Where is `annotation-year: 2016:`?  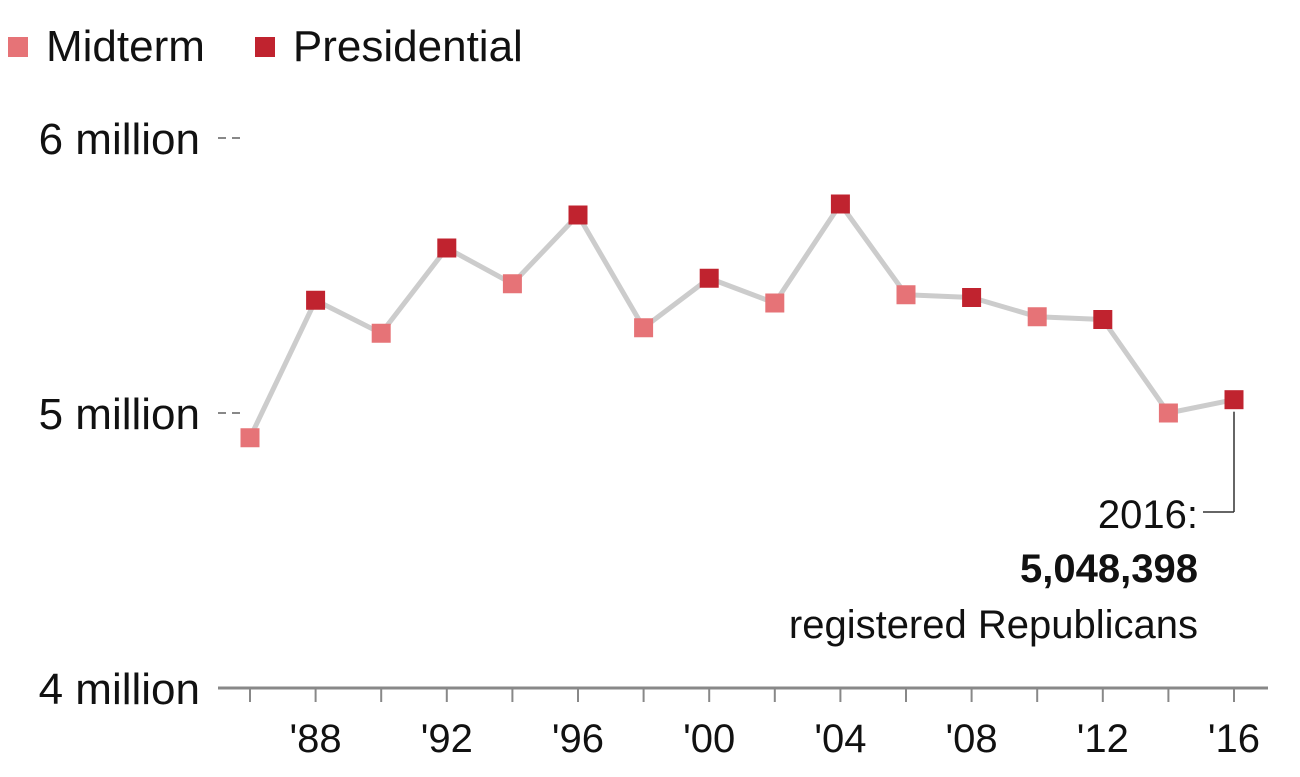 annotation-year: 2016: is located at coordinates (1148, 515).